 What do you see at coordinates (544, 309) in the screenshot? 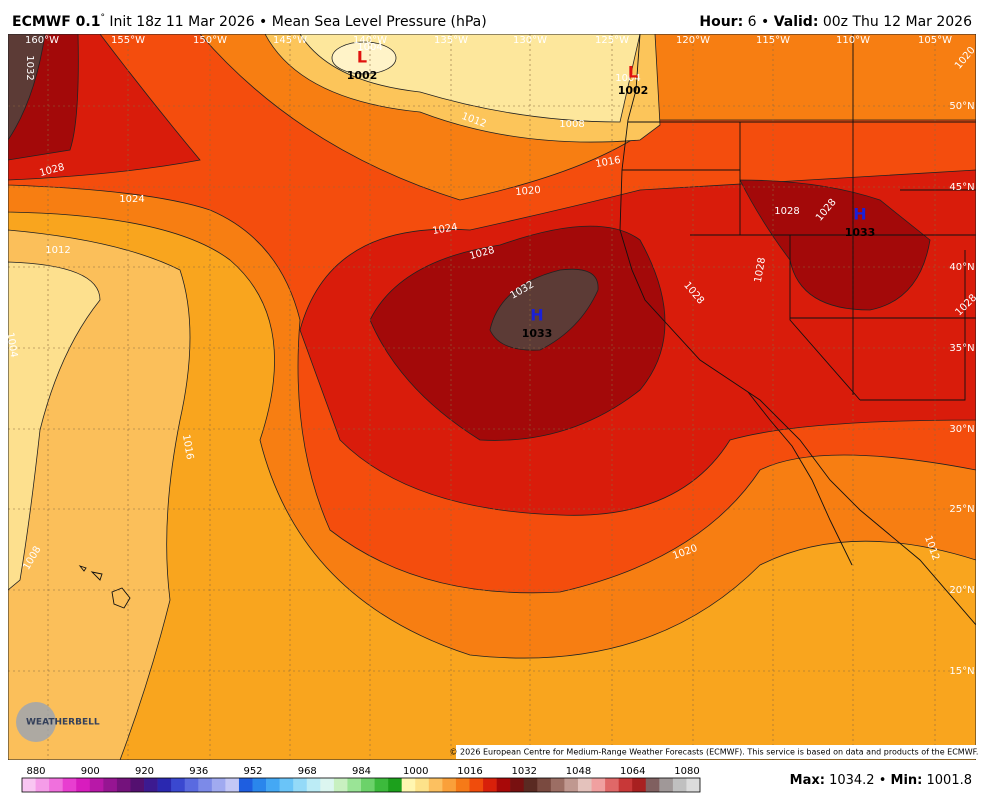
I see `contour-center` at bounding box center [544, 309].